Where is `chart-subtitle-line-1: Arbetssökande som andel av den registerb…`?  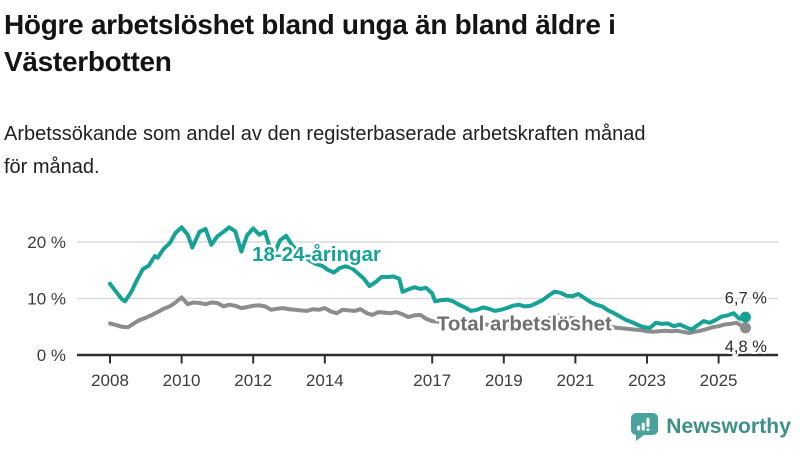 chart-subtitle-line-1: Arbetssökande som andel av den registerb… is located at coordinates (325, 134).